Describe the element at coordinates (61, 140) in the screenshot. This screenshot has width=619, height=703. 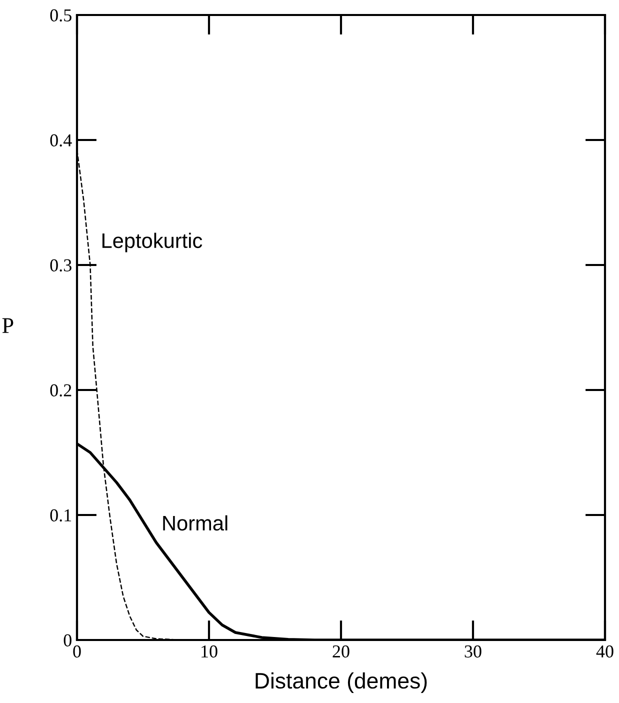
I see `y-tick-label: 0.4` at that location.